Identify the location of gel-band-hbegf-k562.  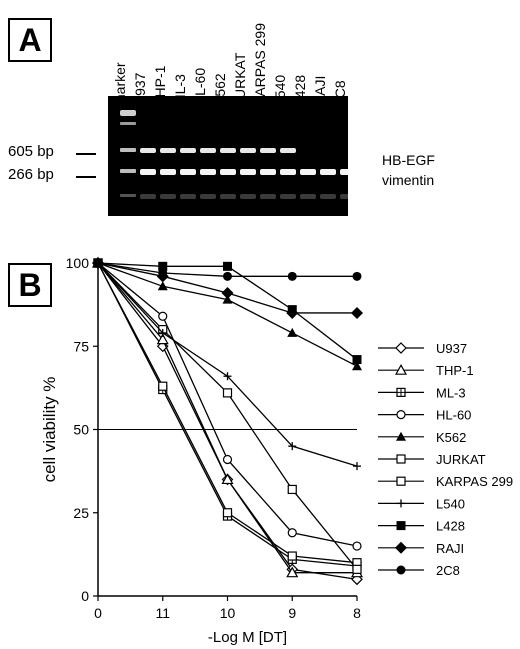
(228, 150).